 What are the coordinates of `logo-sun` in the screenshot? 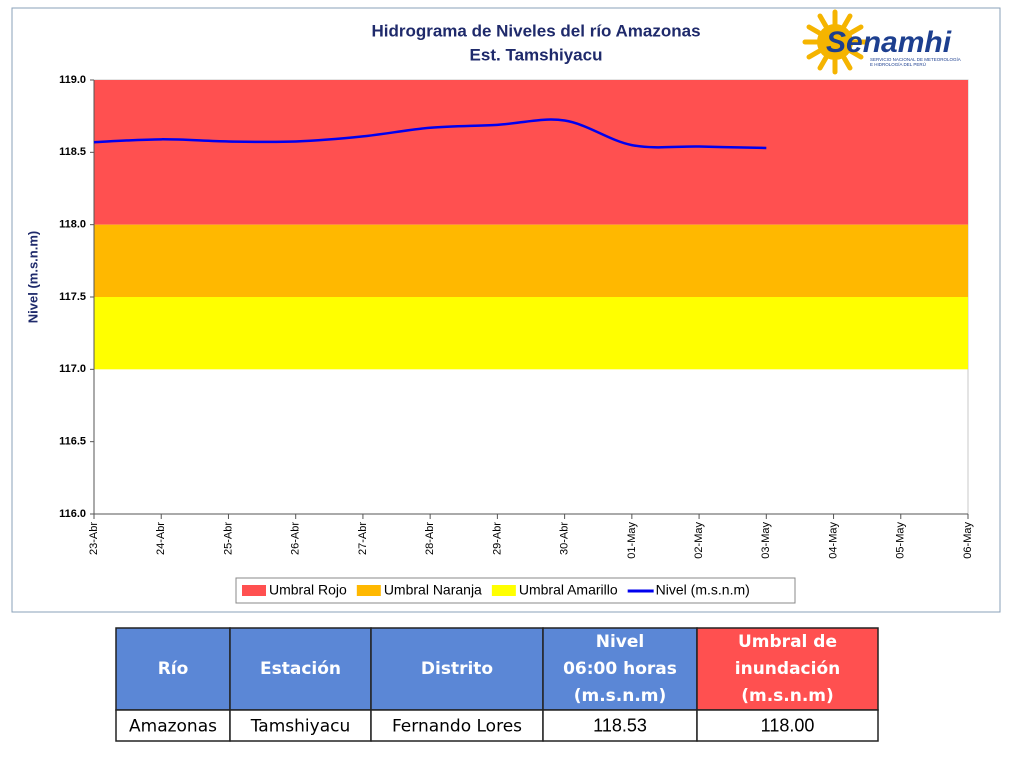 It's located at (835, 42).